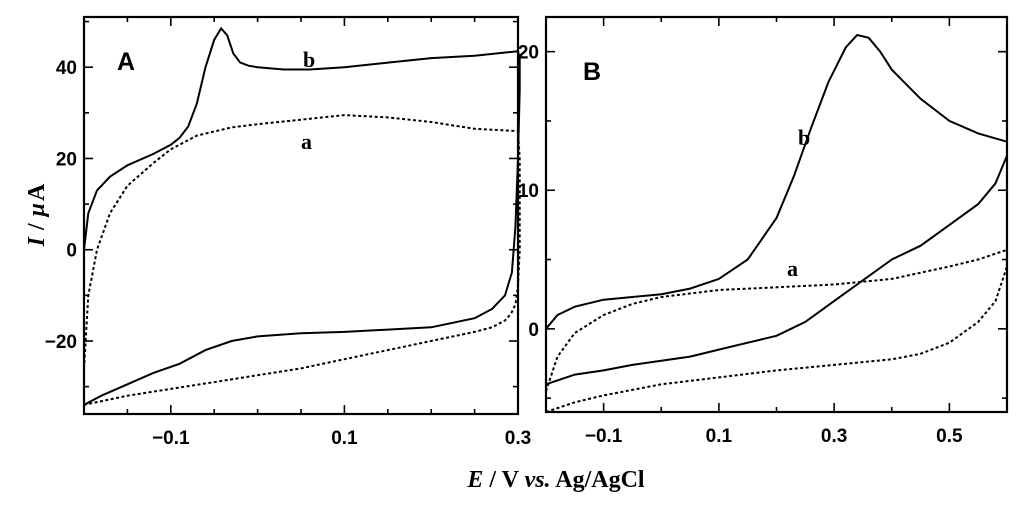  Describe the element at coordinates (306, 141) in the screenshot. I see `panel-a-curve-a-label: a` at that location.